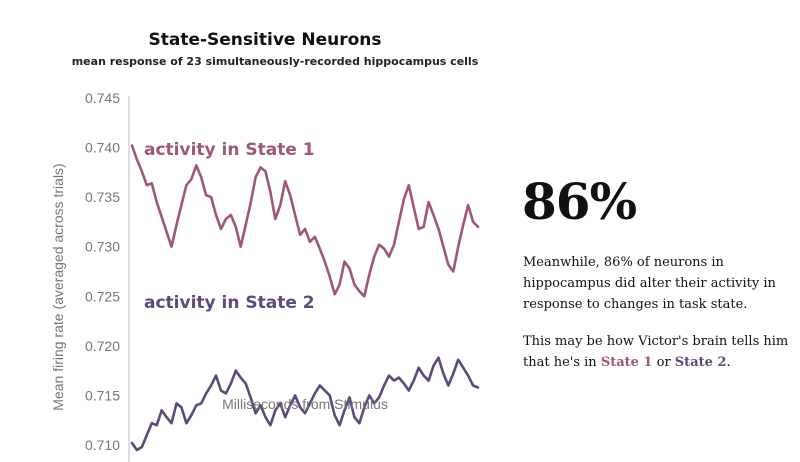  What do you see at coordinates (700, 362) in the screenshot?
I see `state-2-highlight: State 2` at bounding box center [700, 362].